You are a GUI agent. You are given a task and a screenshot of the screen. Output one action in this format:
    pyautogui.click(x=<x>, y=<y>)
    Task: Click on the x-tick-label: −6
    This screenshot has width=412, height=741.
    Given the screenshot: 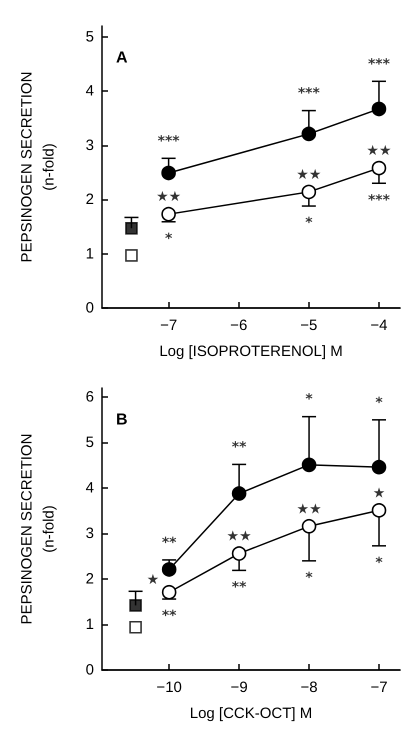 What is the action you would take?
    pyautogui.click(x=239, y=325)
    